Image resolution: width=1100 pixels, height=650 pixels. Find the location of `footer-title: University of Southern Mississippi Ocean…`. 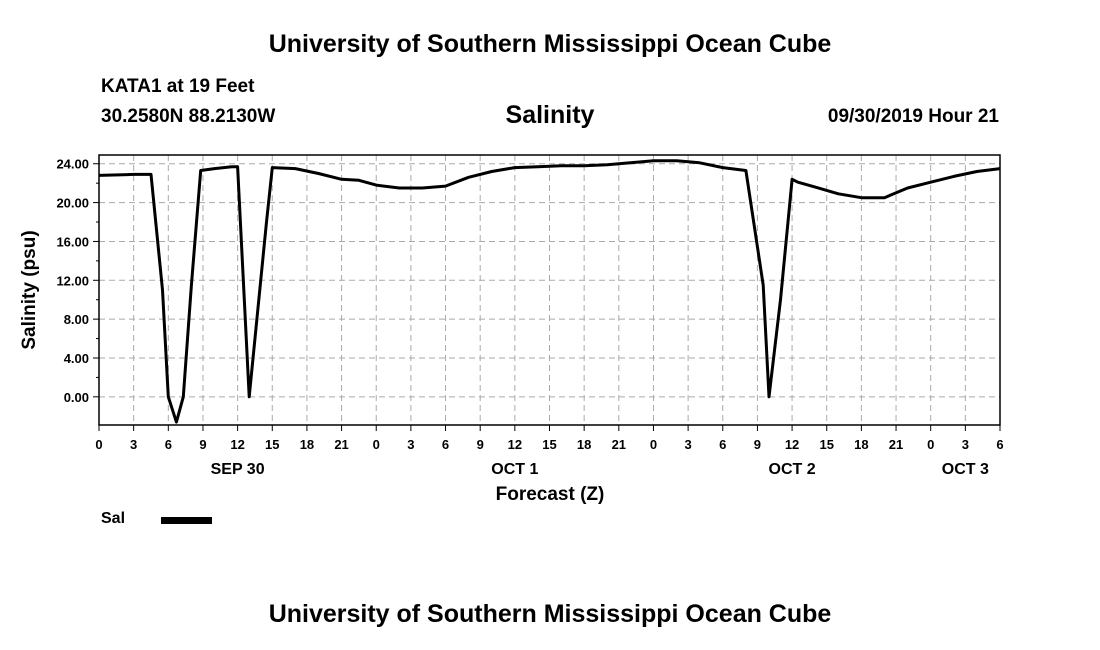

footer-title: University of Southern Mississippi Ocean… is located at coordinates (550, 614).